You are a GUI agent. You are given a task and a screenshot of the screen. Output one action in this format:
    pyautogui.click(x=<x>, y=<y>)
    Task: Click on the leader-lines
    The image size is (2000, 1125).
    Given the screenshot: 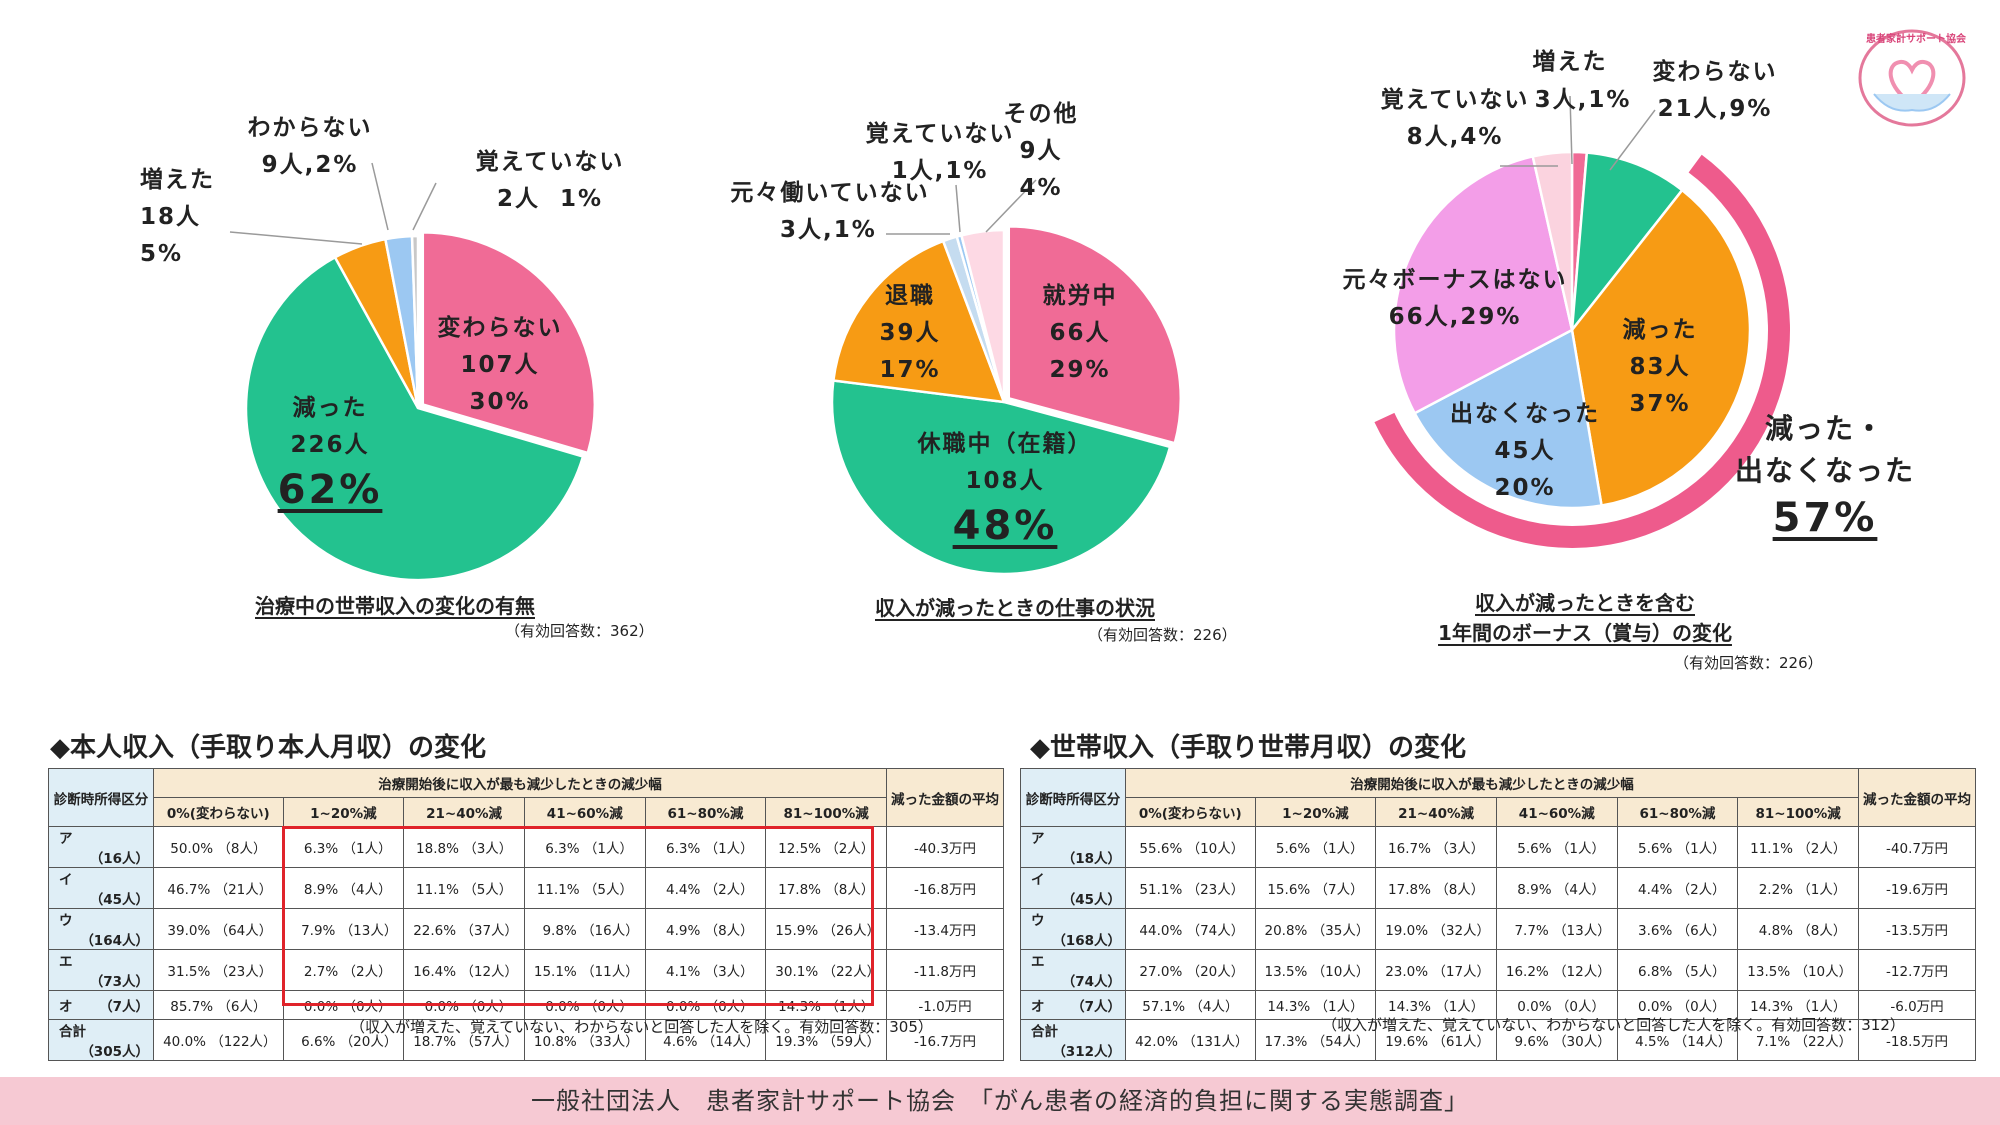 What is the action you would take?
    pyautogui.click(x=942, y=170)
    